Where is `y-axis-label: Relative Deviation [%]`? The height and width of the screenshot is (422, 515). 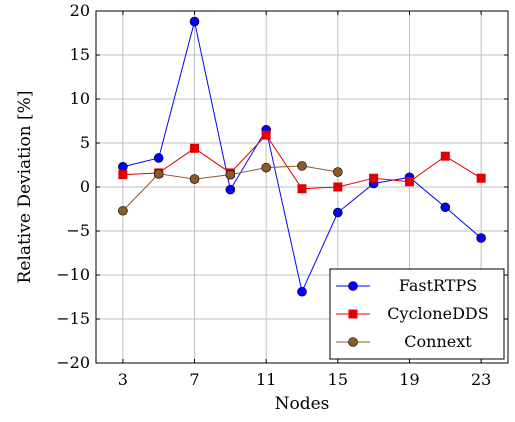 y-axis-label: Relative Deviation [%] is located at coordinates (25, 187).